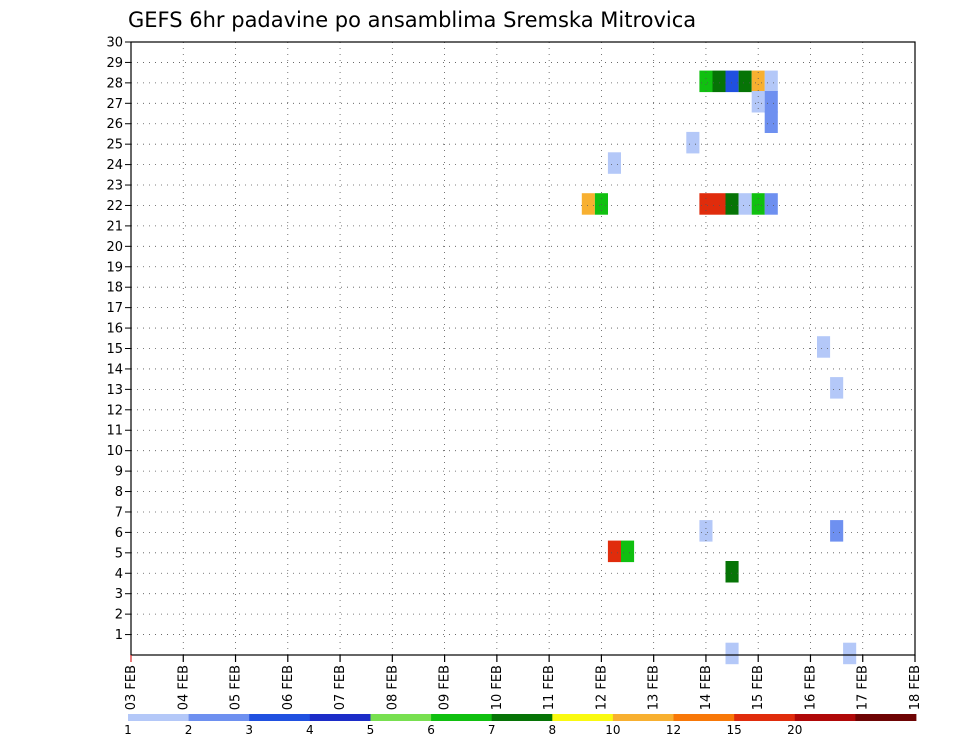  I want to click on y-tick-label: 27, so click(114, 104).